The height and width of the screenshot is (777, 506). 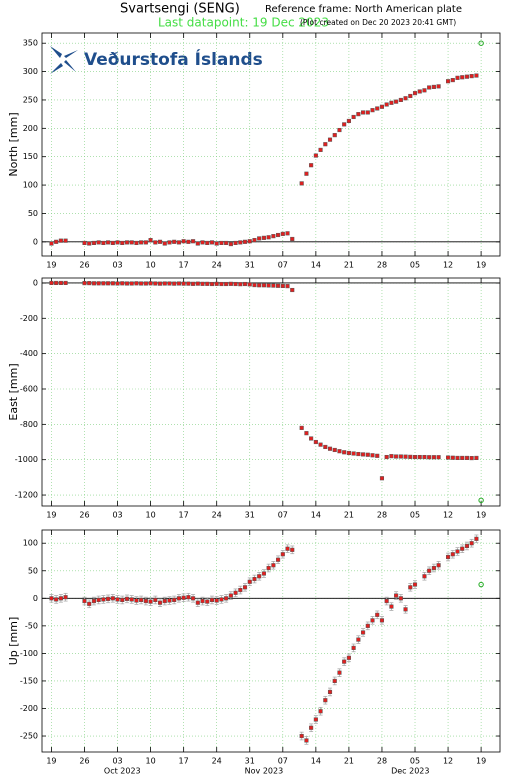 What do you see at coordinates (243, 23) in the screenshot?
I see `last-datapoint: Last datapoint: 19 Dec 2023` at bounding box center [243, 23].